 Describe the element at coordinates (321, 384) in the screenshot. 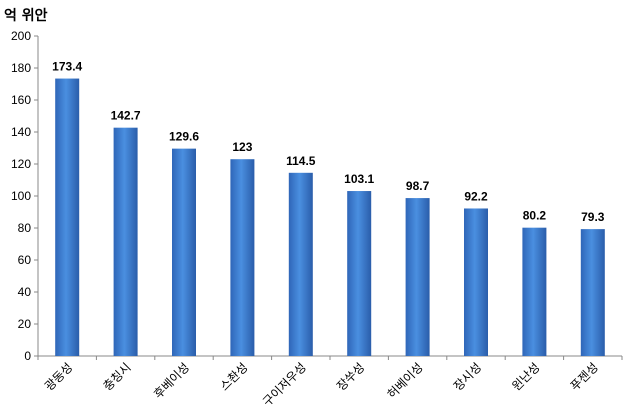

I see `x-tick-labels: 광동성 충칭시 후베이성 스촨성 구이저우성 장쑤성 허베이성 장시성 윈난성 푸젠성` at that location.